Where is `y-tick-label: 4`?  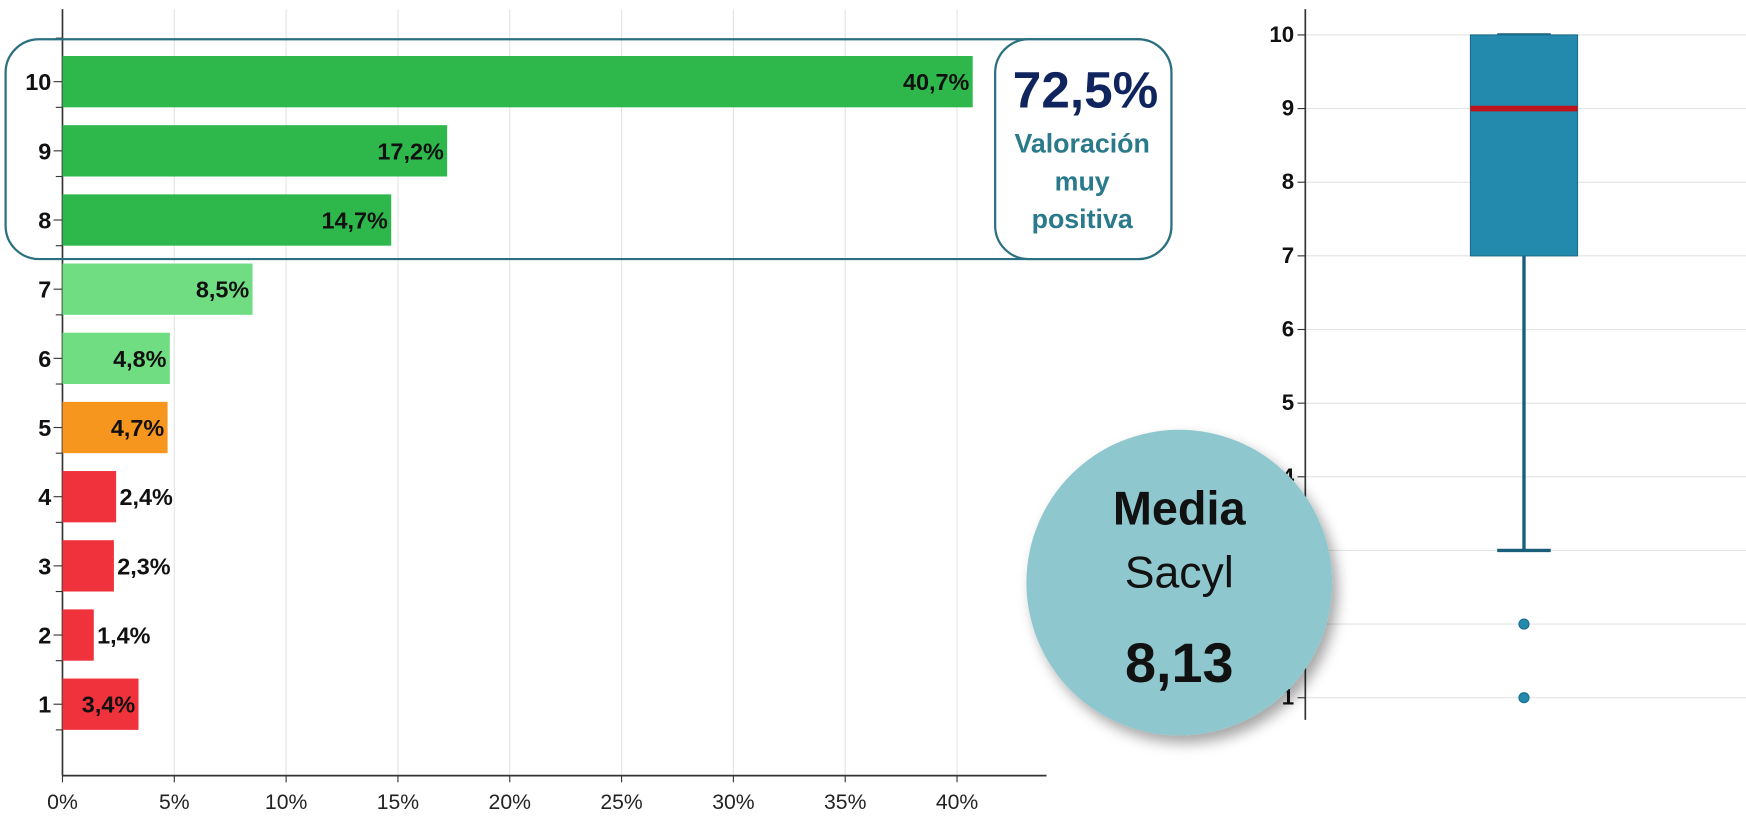 y-tick-label: 4 is located at coordinates (44, 497).